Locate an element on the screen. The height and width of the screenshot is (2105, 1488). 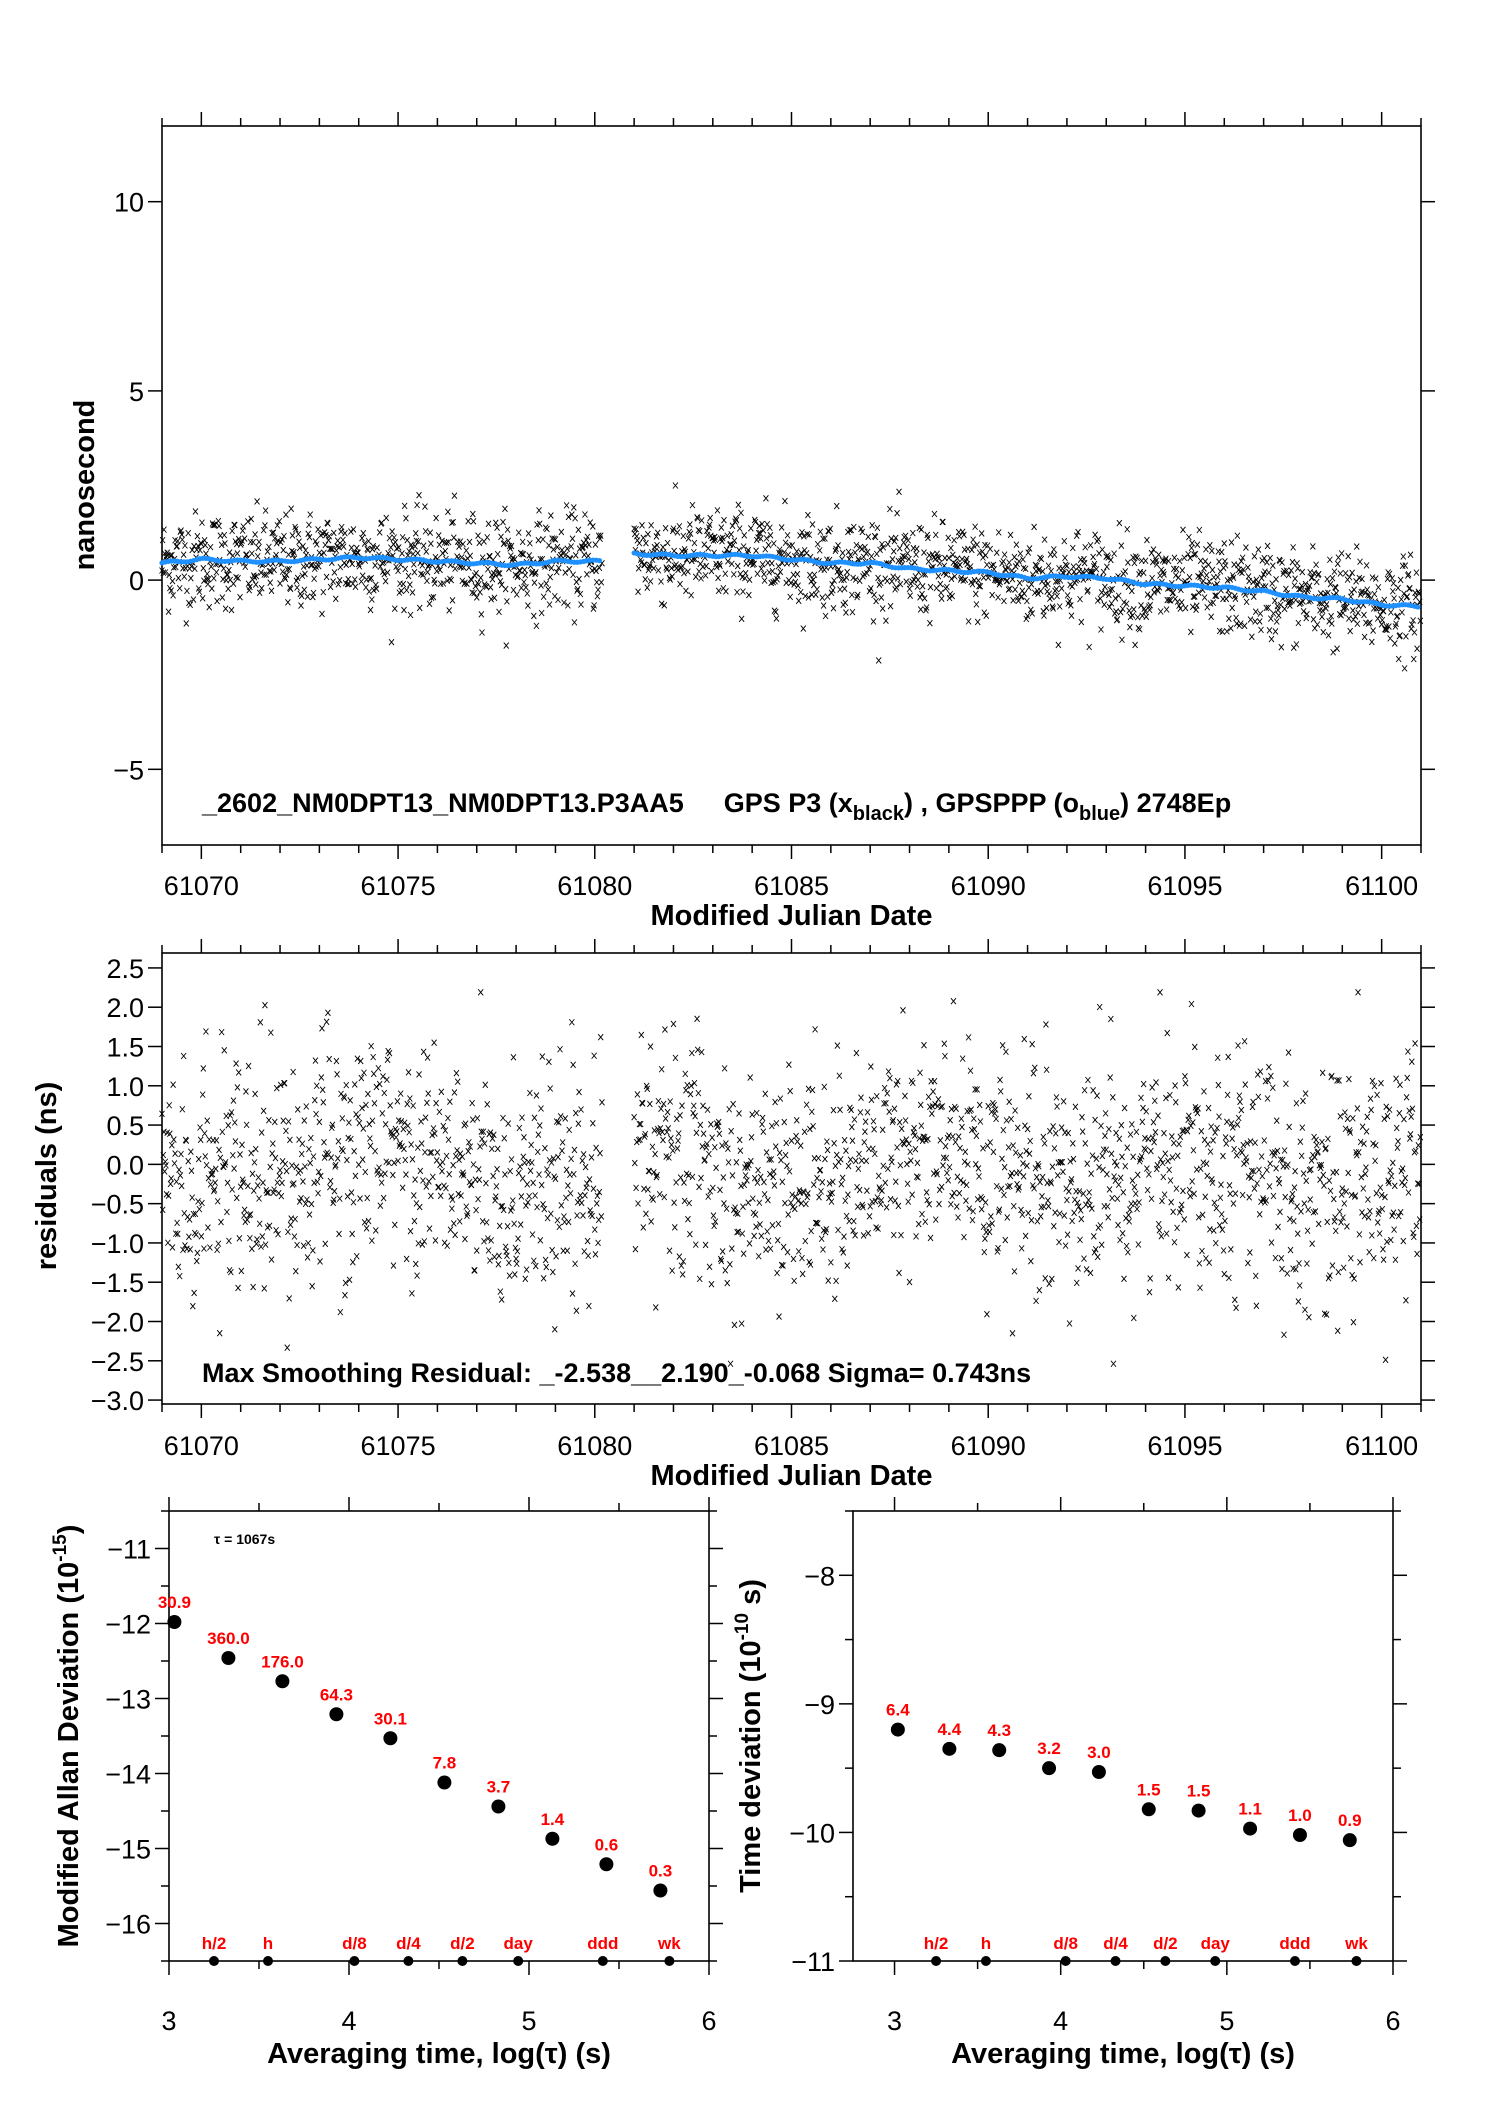
y-tick-label: 1.0 is located at coordinates (125, 1087).